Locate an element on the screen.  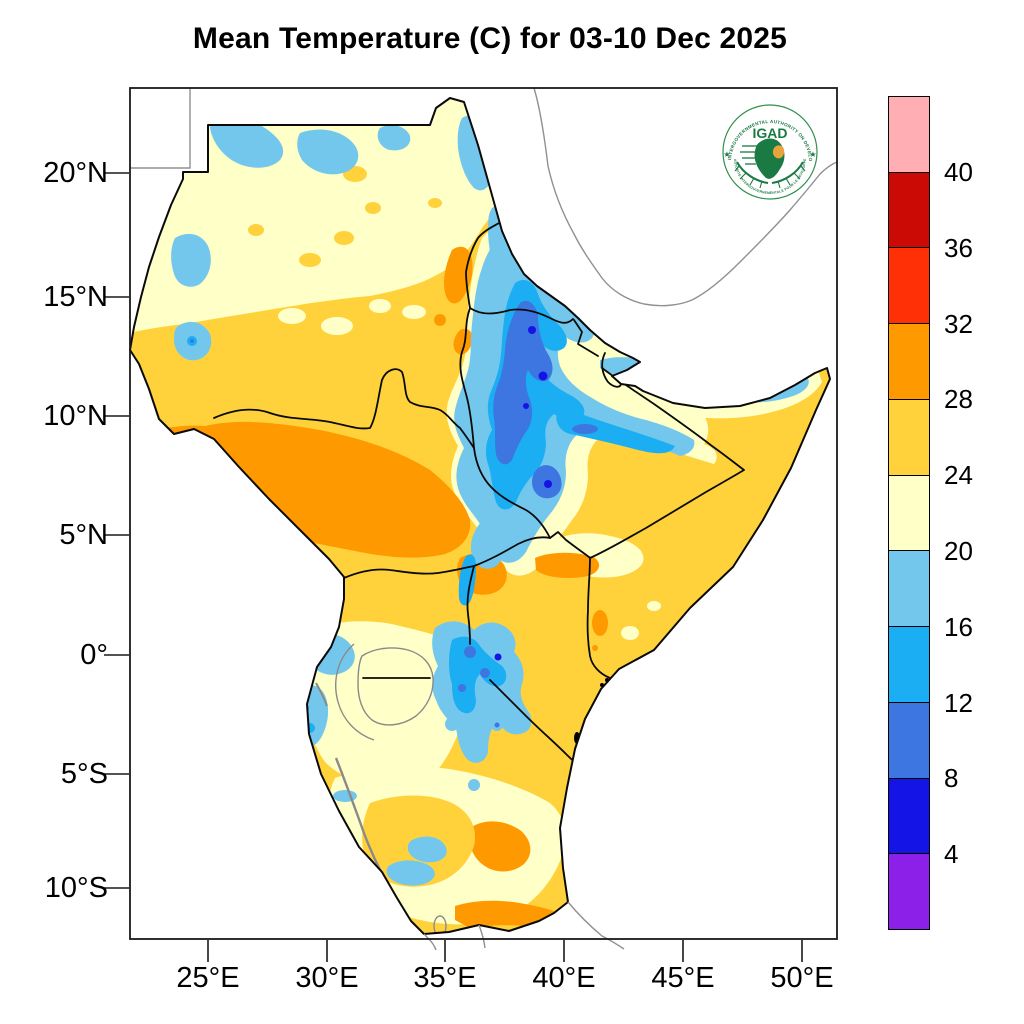
south-borders is located at coordinates (454, 937).